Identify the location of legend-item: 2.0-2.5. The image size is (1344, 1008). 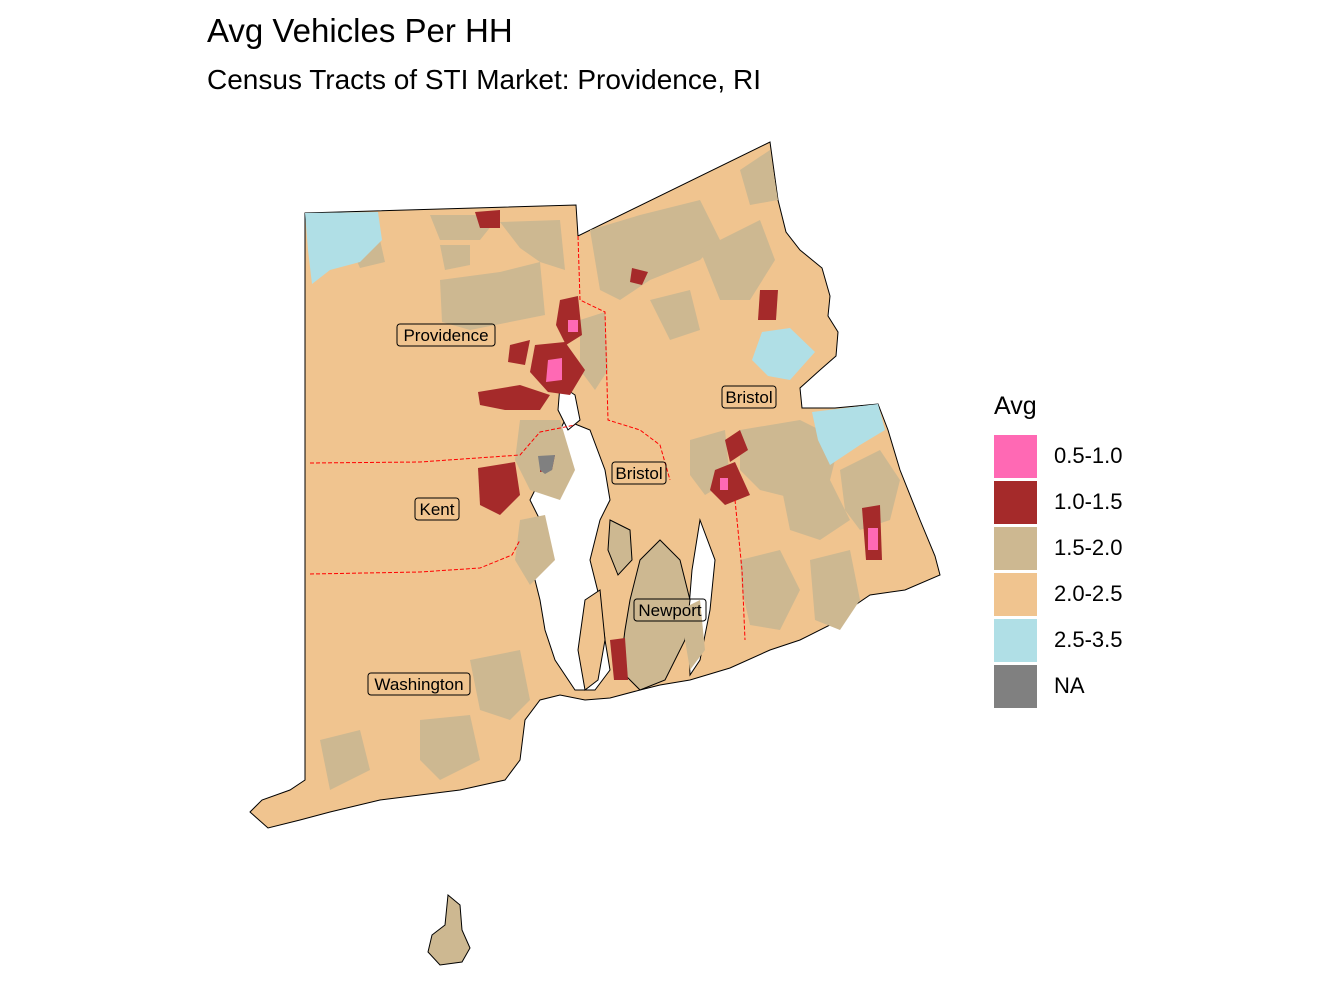
(1058, 594).